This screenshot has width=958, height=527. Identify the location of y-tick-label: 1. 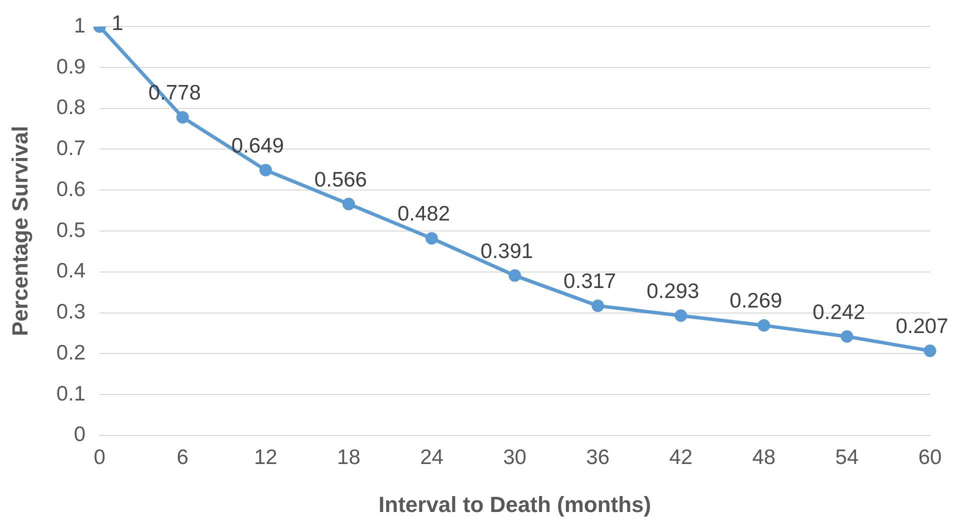
(80, 26).